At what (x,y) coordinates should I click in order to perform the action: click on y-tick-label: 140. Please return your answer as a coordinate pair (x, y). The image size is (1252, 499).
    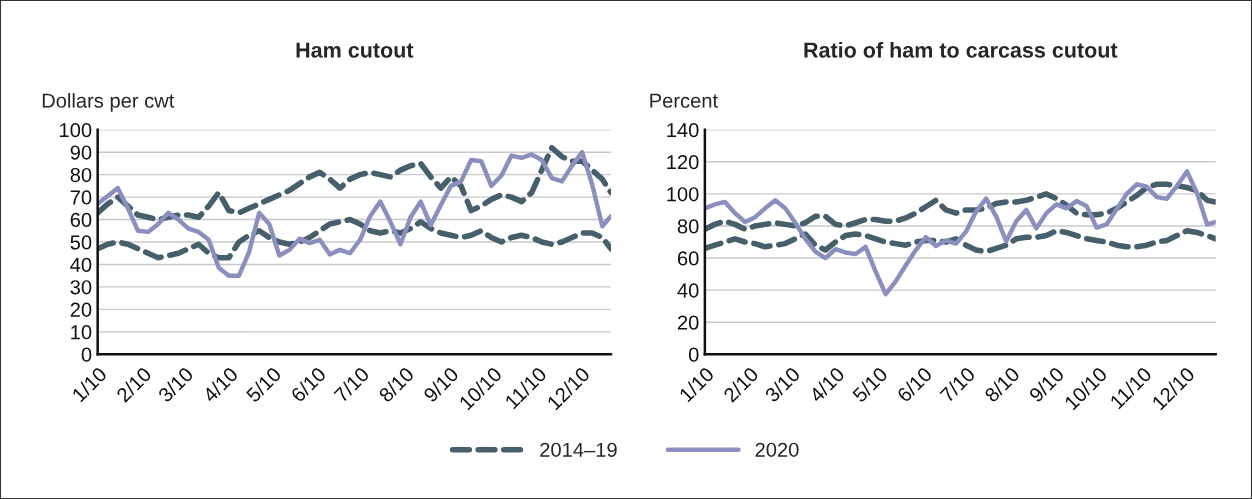
    Looking at the image, I should click on (683, 130).